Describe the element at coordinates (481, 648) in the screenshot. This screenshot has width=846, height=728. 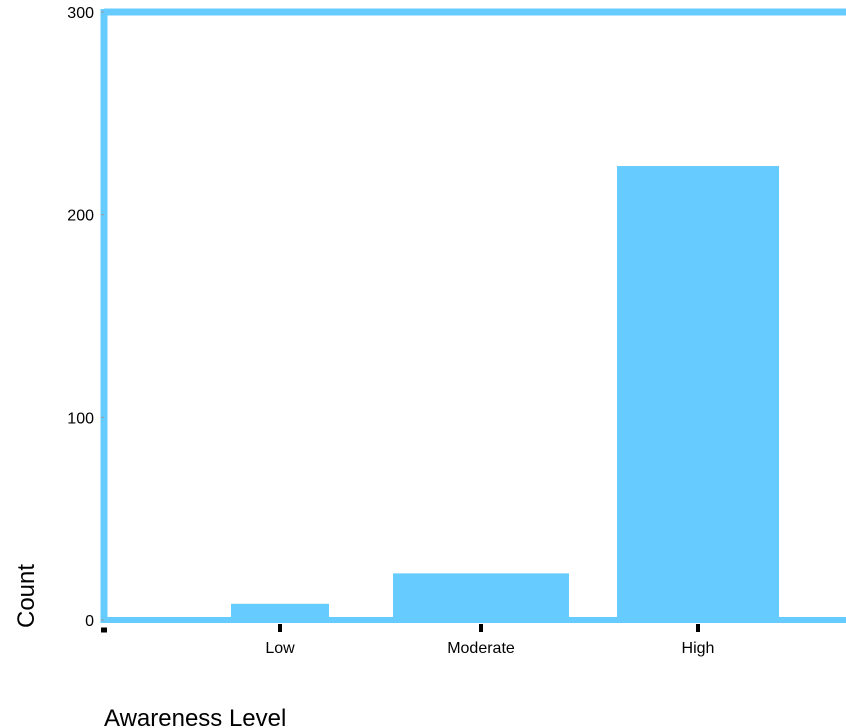
I see `x-tick-label-moderate: Moderate` at that location.